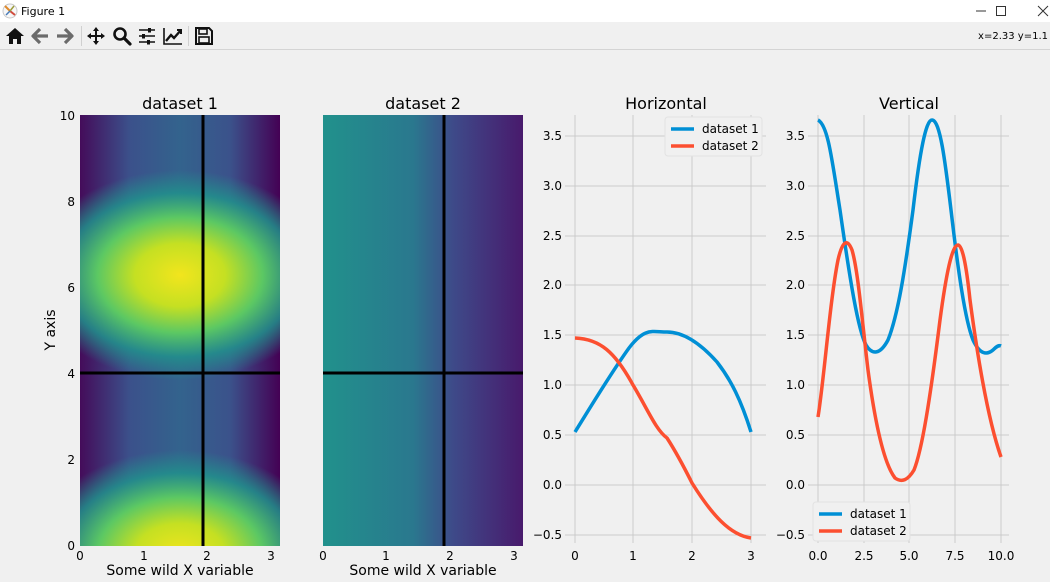 Image resolution: width=1050 pixels, height=582 pixels. I want to click on floppy-disk-icon, so click(204, 36).